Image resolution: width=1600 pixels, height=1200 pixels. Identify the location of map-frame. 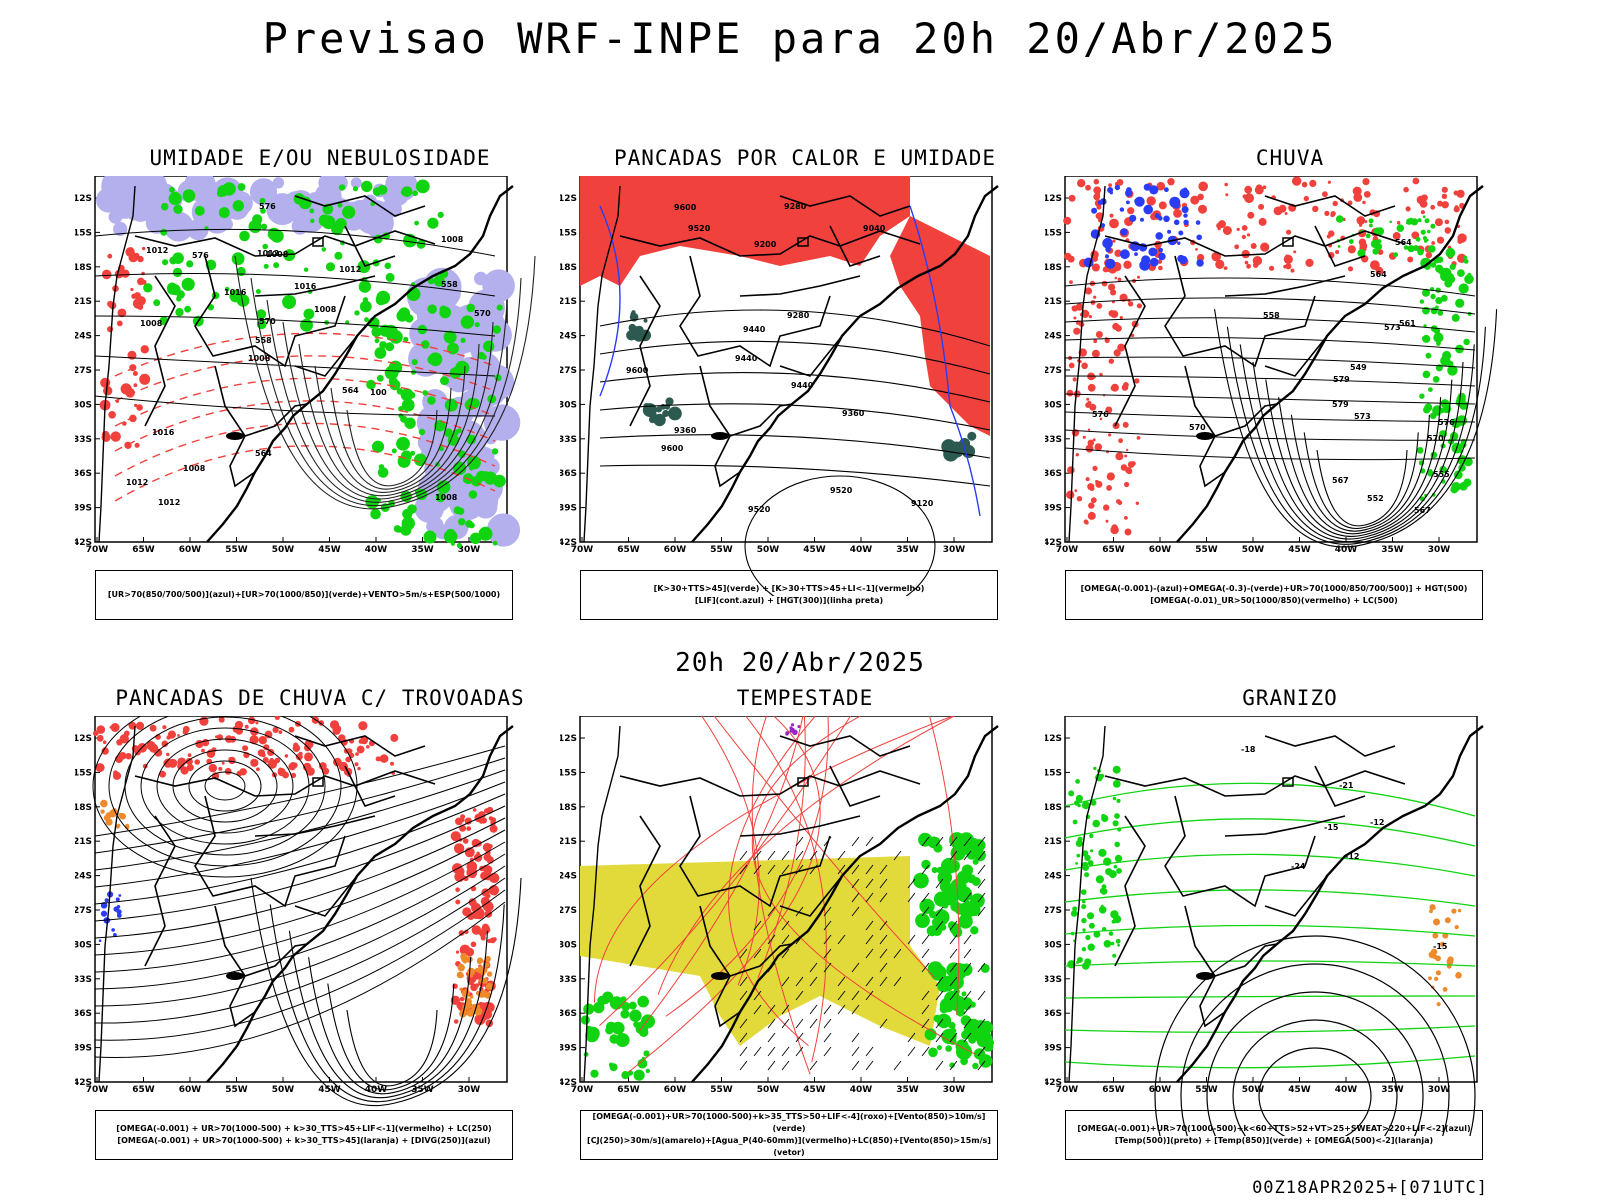
(301, 899).